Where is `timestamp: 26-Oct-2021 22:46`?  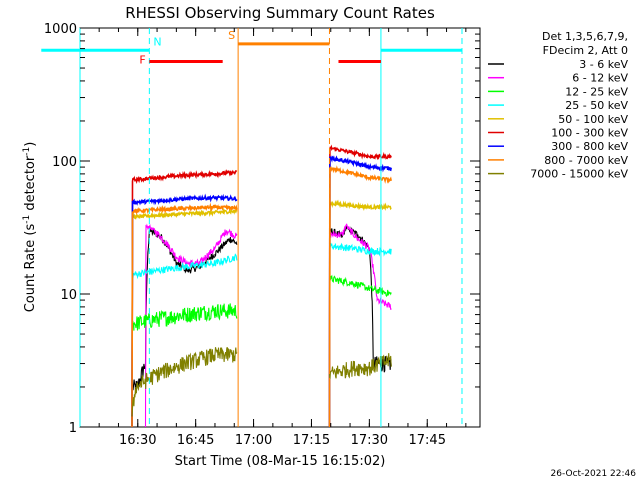 timestamp: 26-Oct-2021 22:46 is located at coordinates (594, 474).